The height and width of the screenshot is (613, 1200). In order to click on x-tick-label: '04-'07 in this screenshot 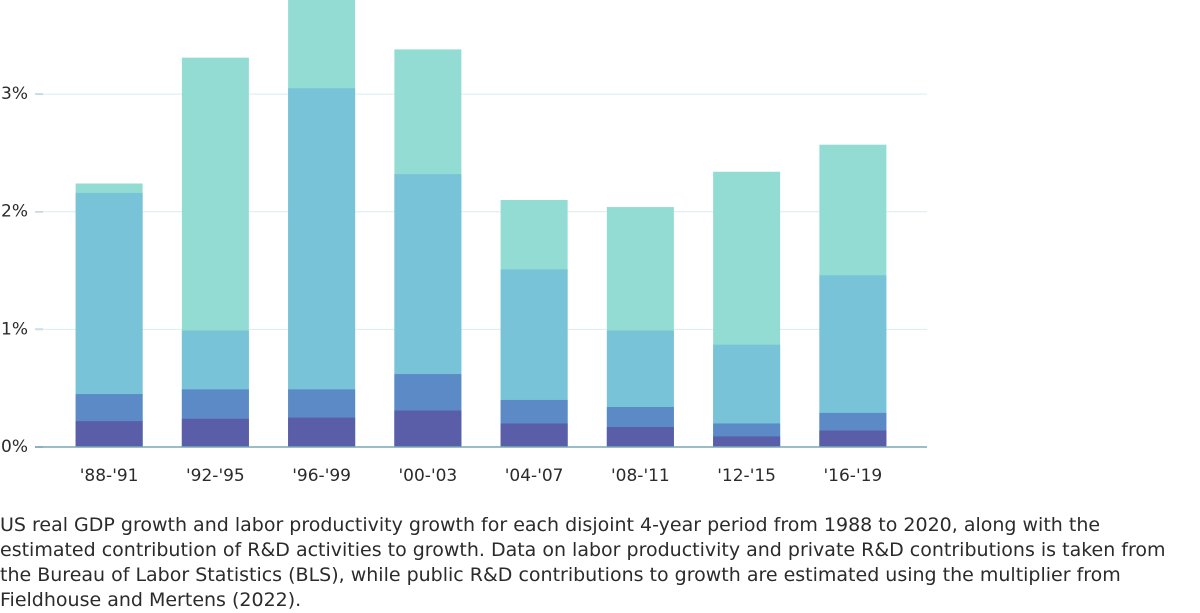, I will do `click(534, 476)`.